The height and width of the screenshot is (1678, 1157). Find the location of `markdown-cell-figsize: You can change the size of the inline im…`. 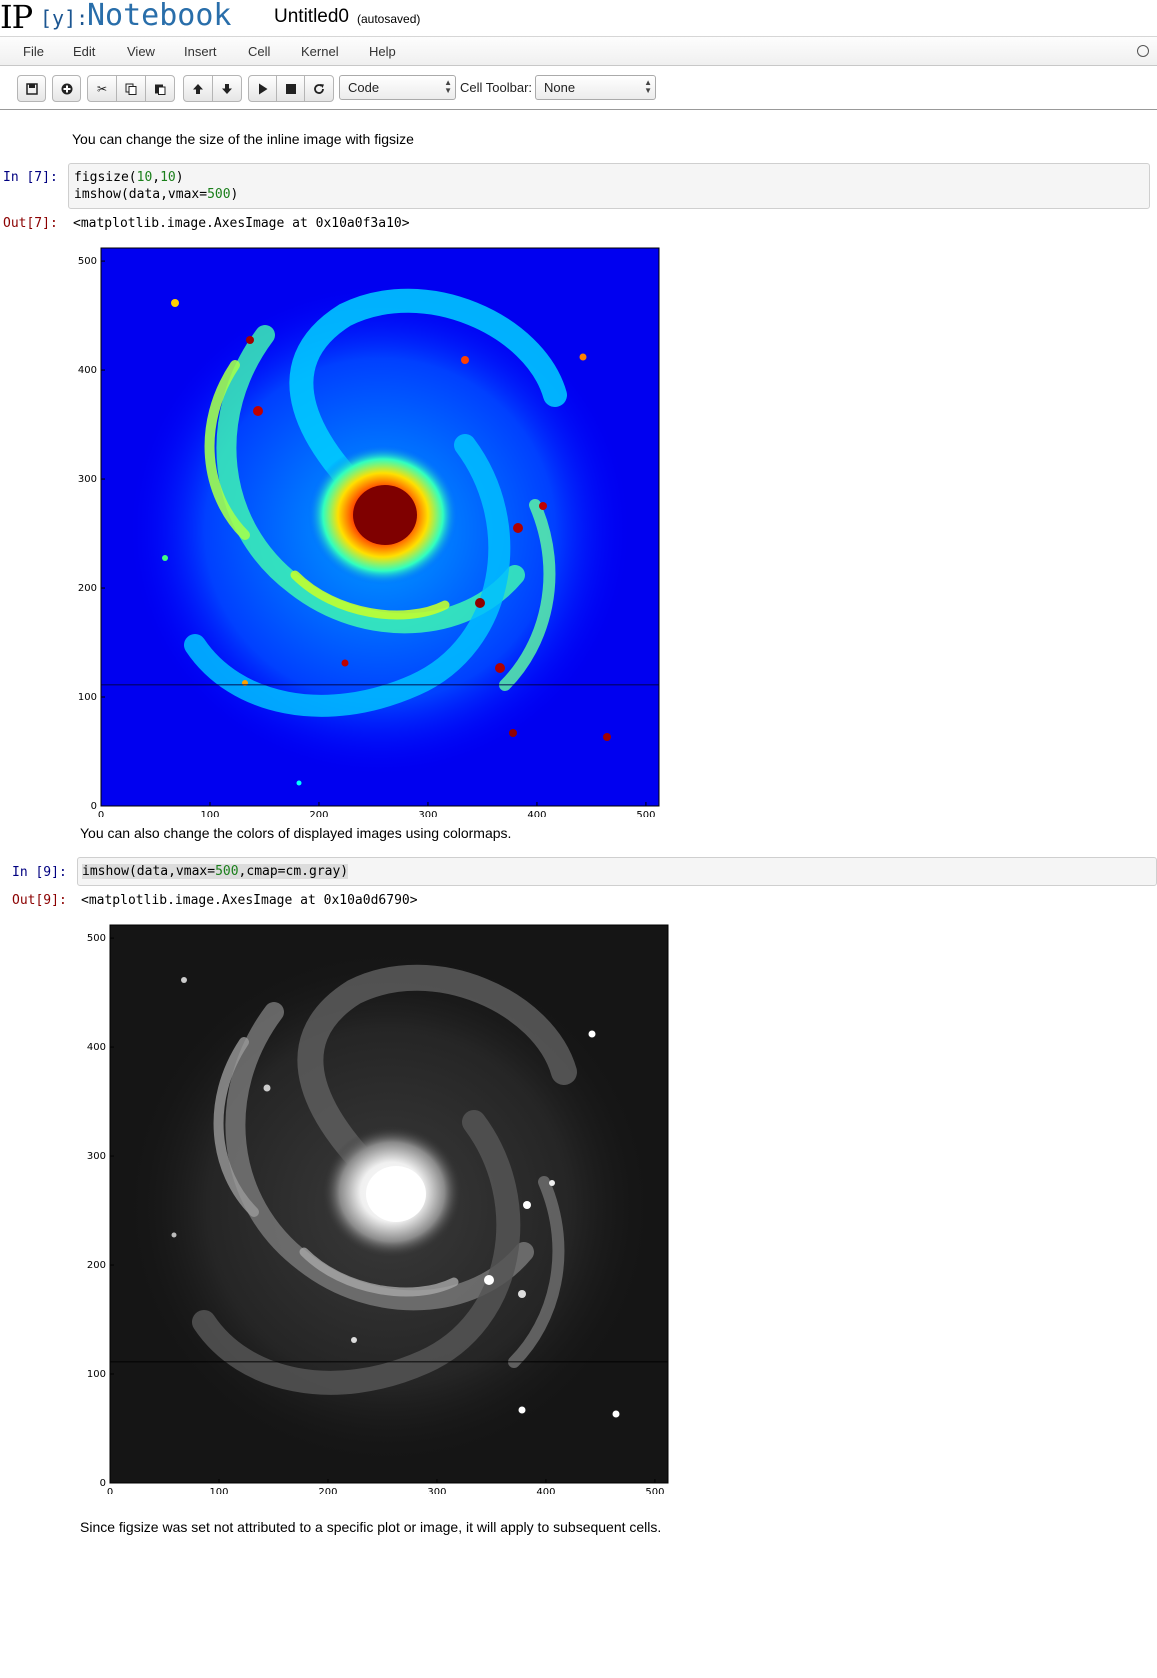

markdown-cell-figsize: You can change the size of the inline im… is located at coordinates (243, 139).